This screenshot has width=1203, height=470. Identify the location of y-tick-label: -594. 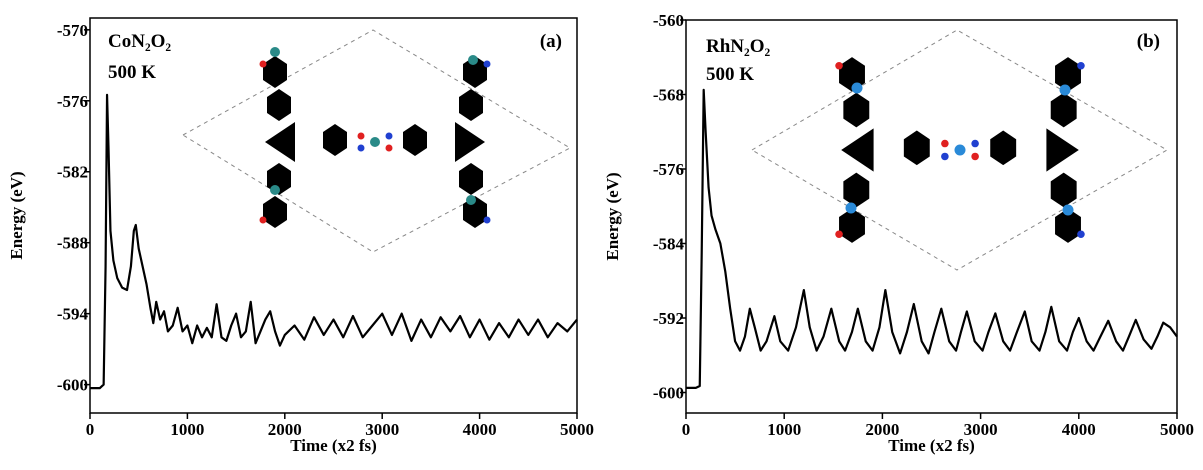
(73, 314).